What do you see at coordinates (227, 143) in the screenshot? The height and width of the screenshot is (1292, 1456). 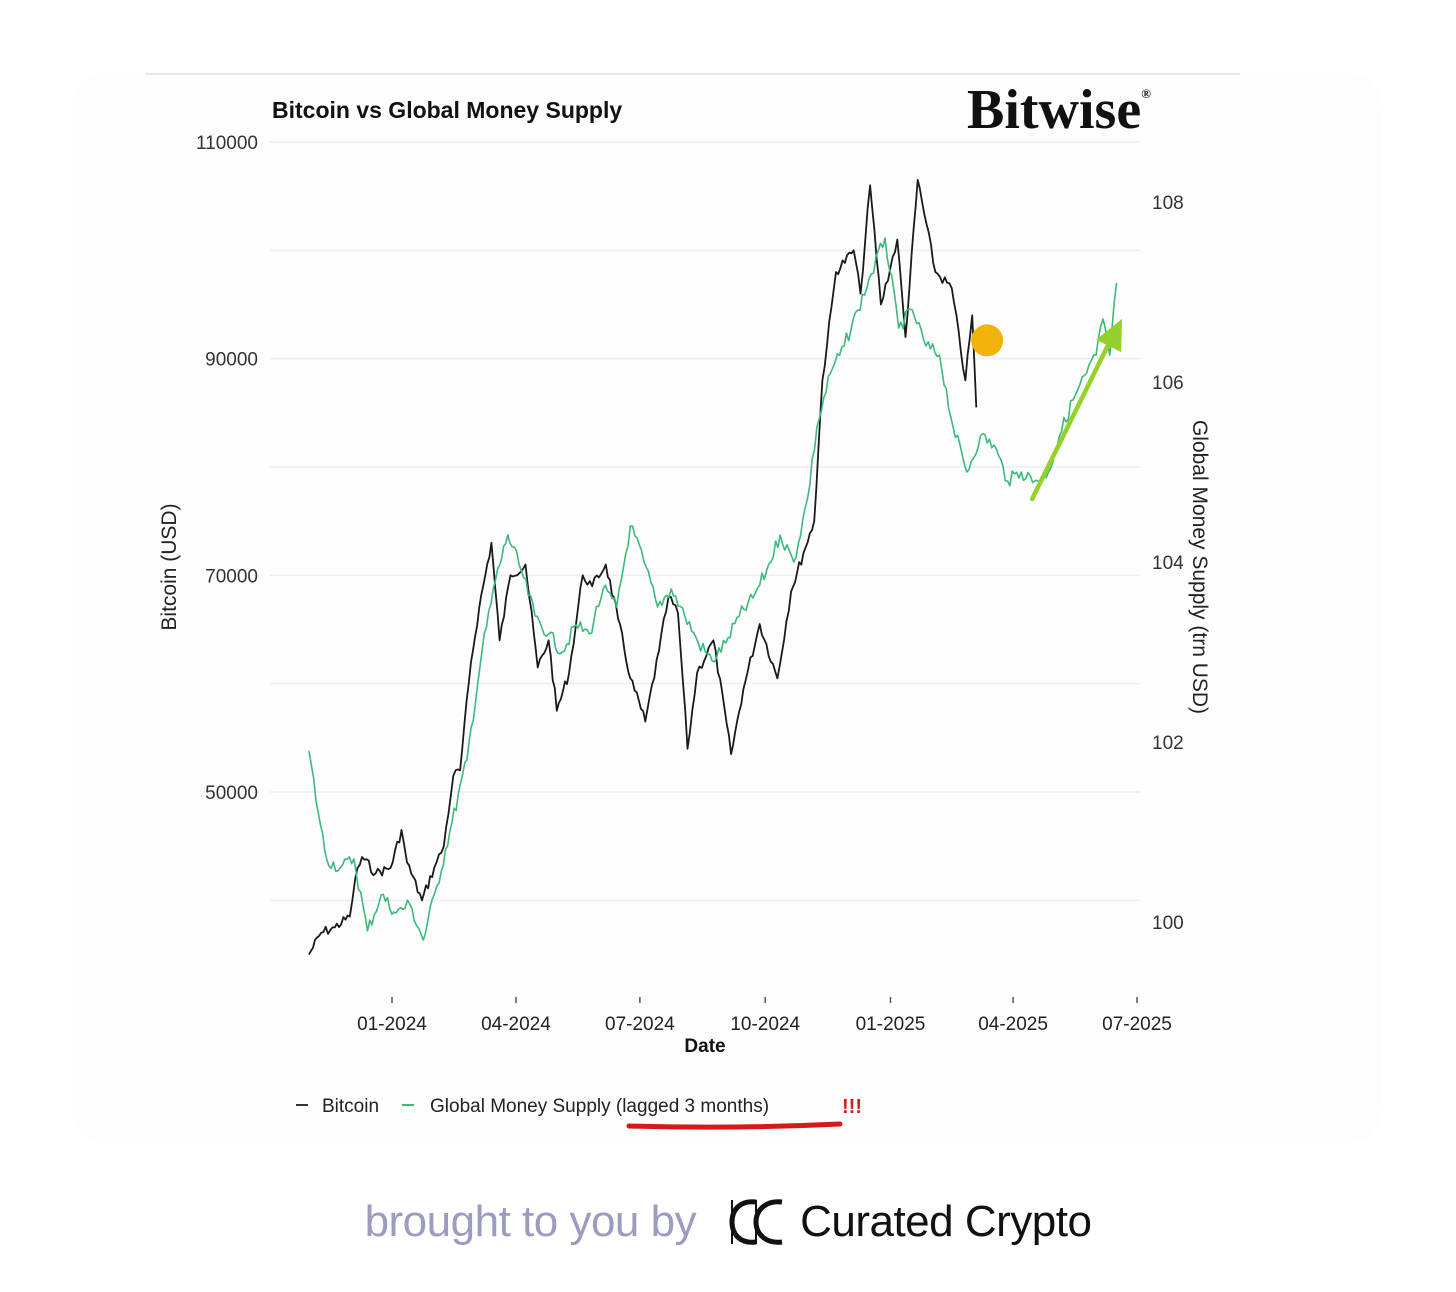 I see `y-left-tick-label: 110000` at bounding box center [227, 143].